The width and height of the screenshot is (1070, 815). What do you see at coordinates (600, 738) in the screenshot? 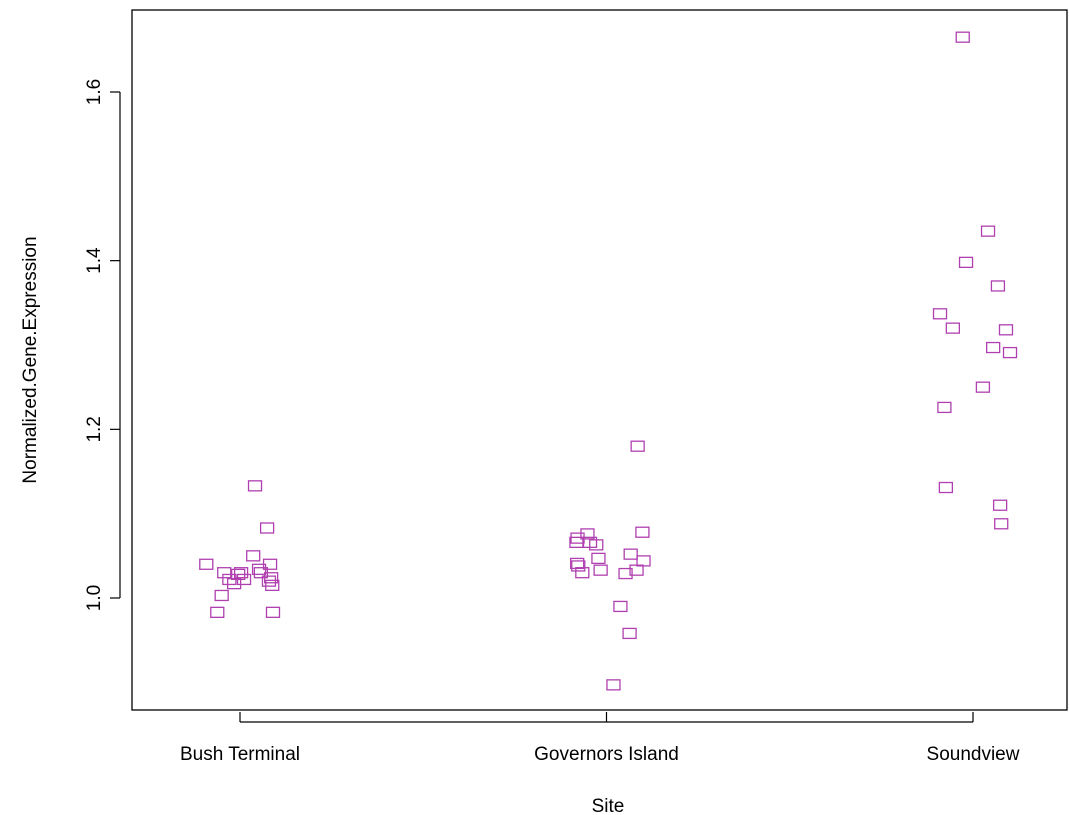
I see `x-axis: Bush Terminal Governors Island Soundview` at bounding box center [600, 738].